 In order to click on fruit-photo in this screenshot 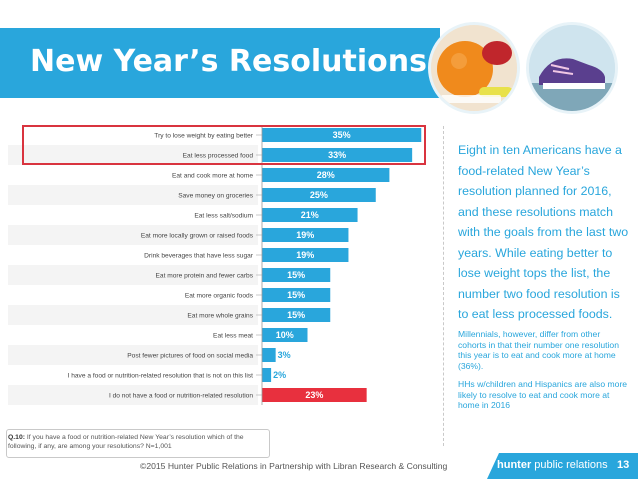, I will do `click(474, 68)`.